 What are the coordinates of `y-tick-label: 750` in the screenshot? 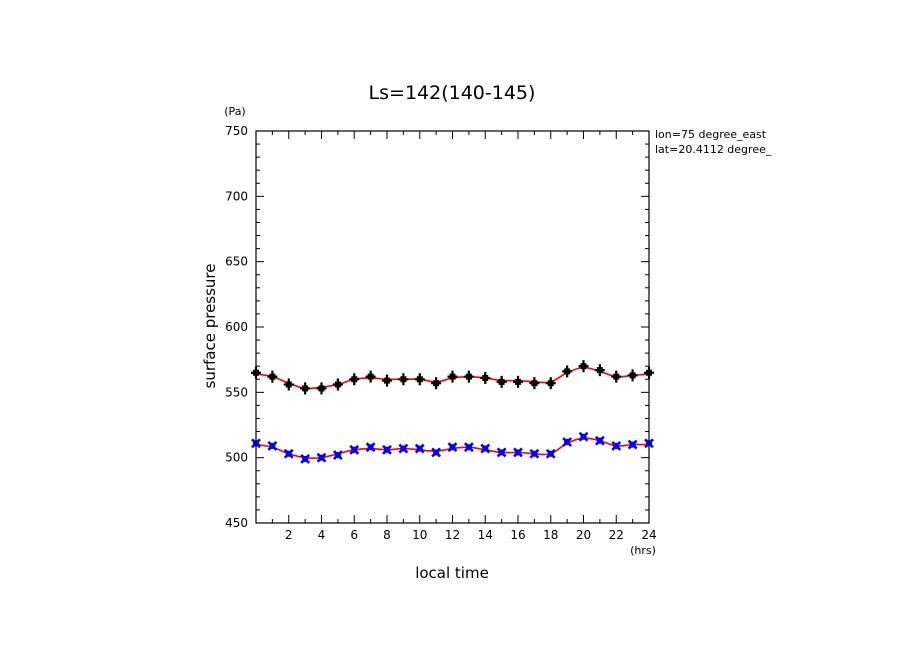 It's located at (236, 131).